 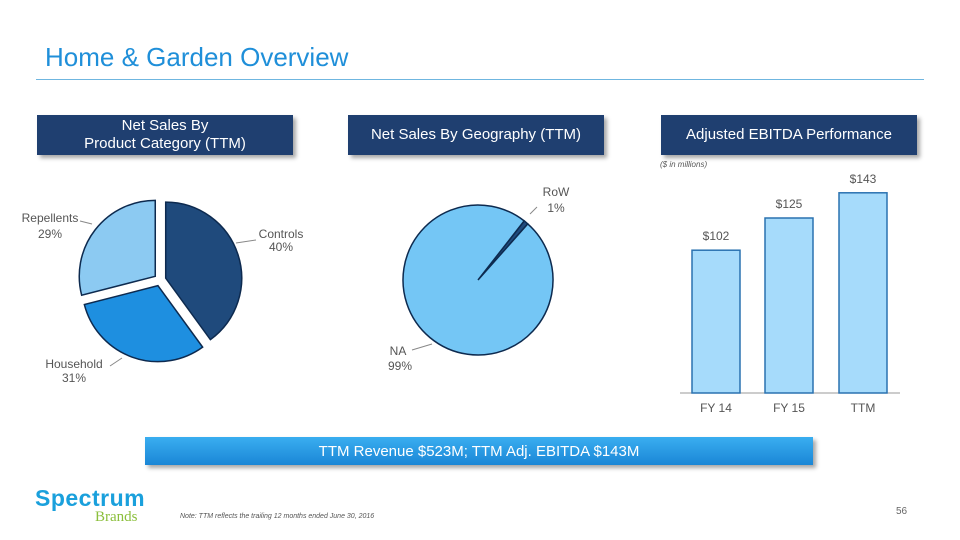 What do you see at coordinates (117, 248) in the screenshot?
I see `pie-slice-repellents` at bounding box center [117, 248].